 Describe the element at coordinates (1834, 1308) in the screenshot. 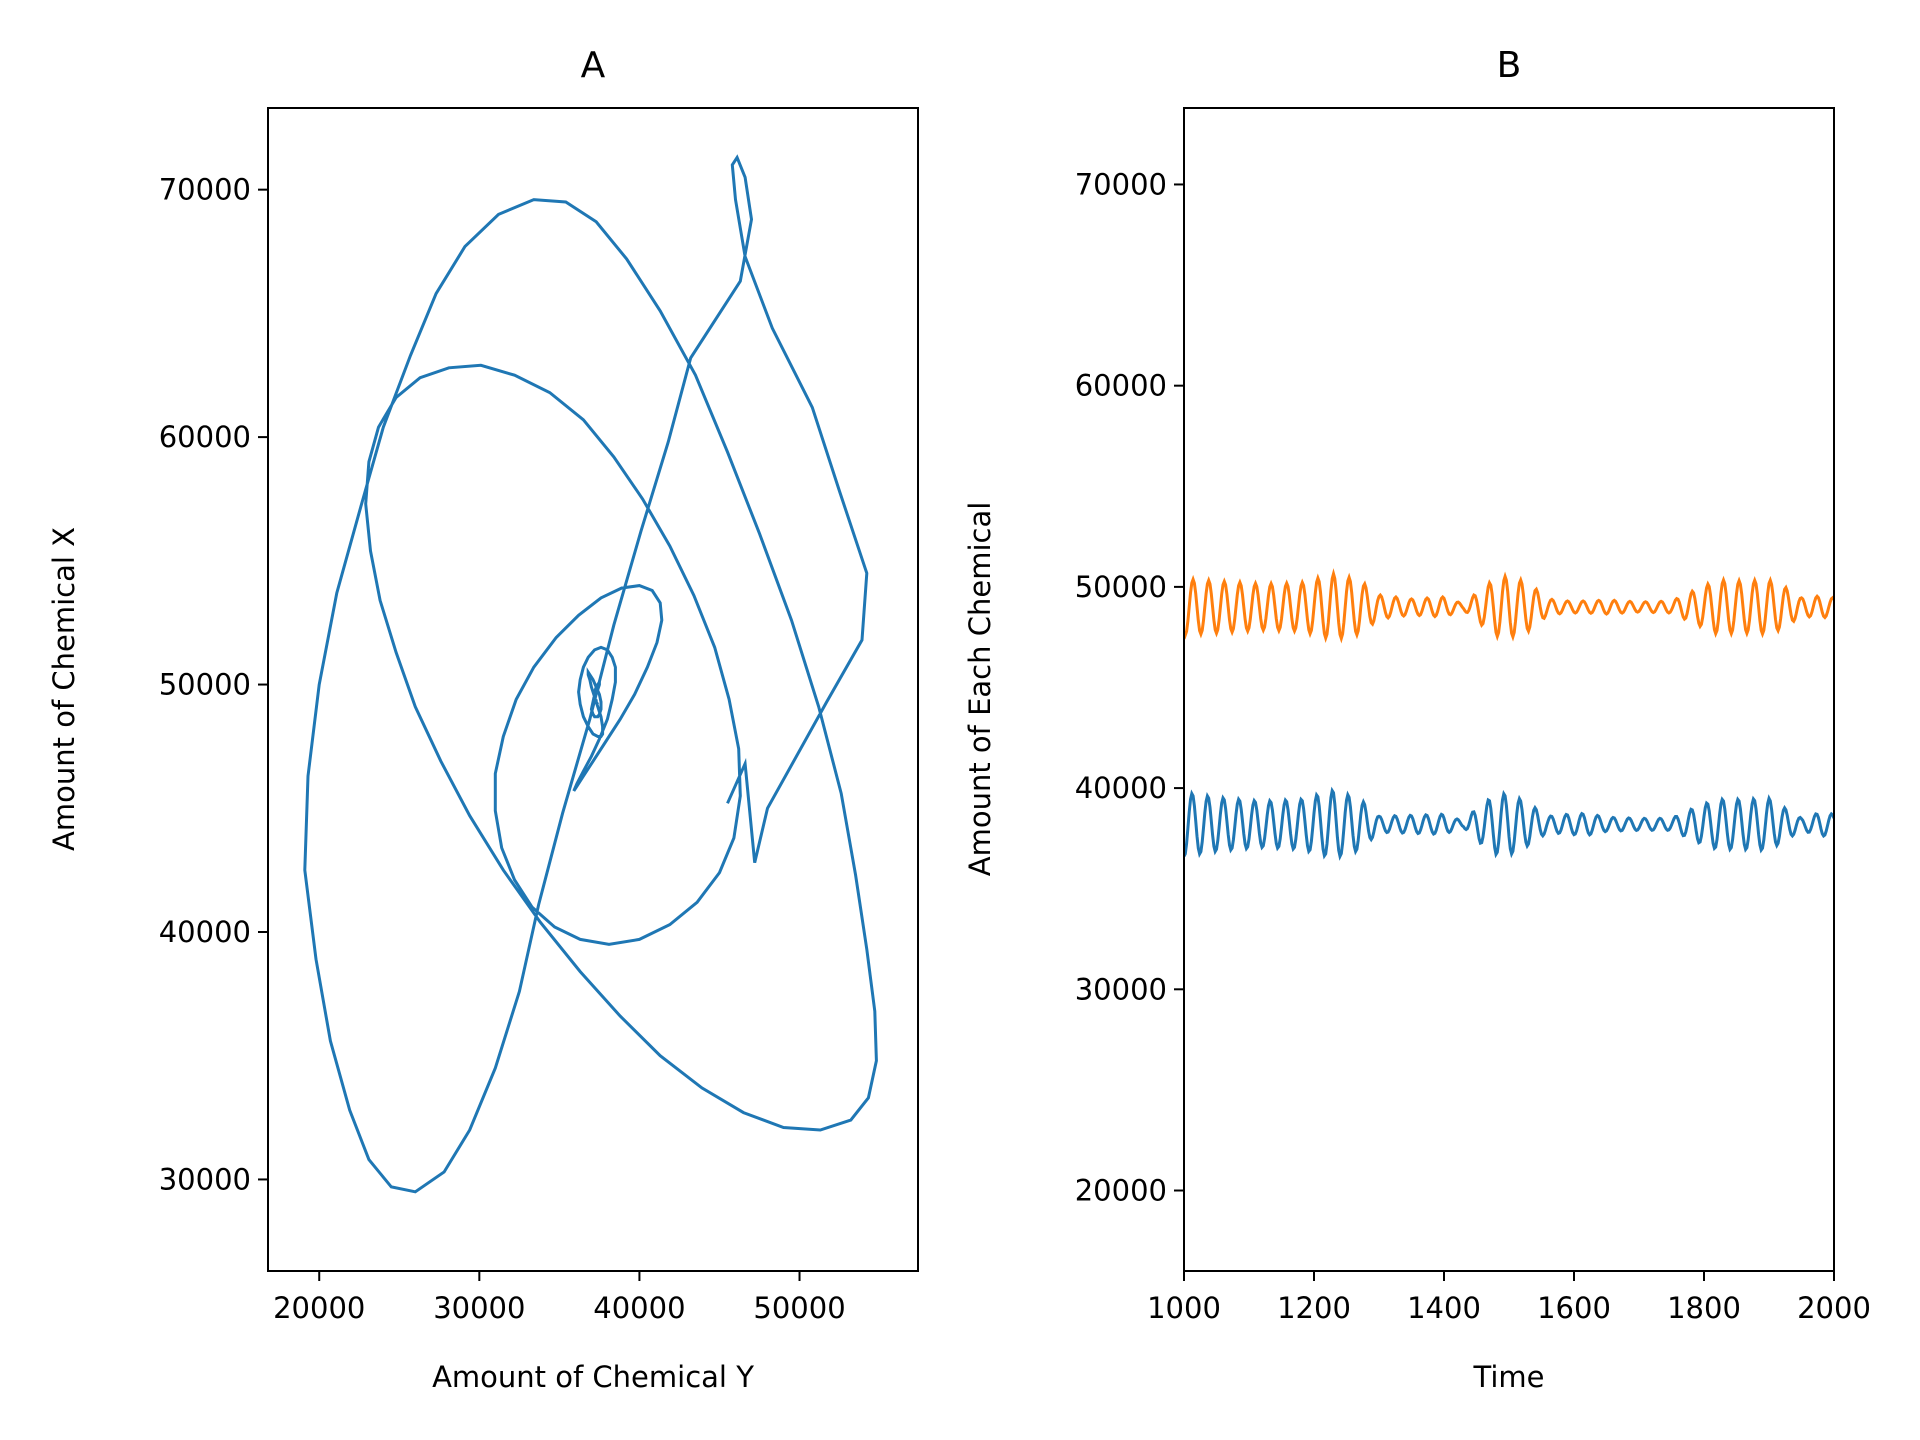

I see `x-tick-label: 2000` at that location.